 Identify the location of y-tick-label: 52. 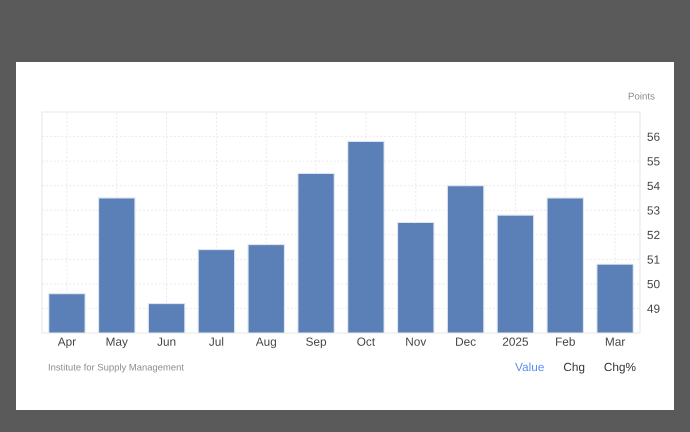
(653, 235).